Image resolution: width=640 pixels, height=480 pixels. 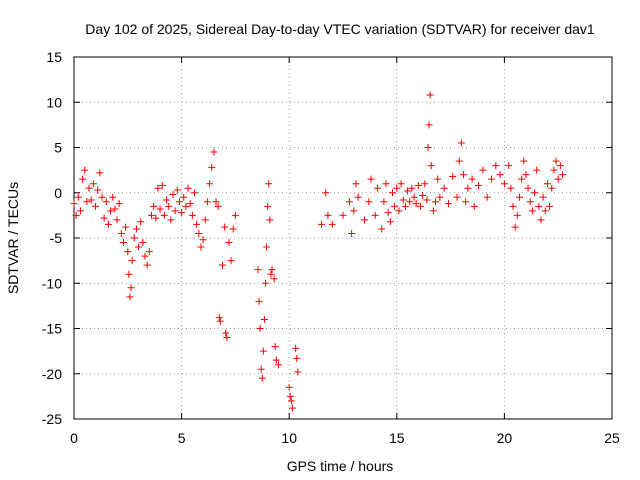 What do you see at coordinates (289, 438) in the screenshot?
I see `x-tick-label: 10` at bounding box center [289, 438].